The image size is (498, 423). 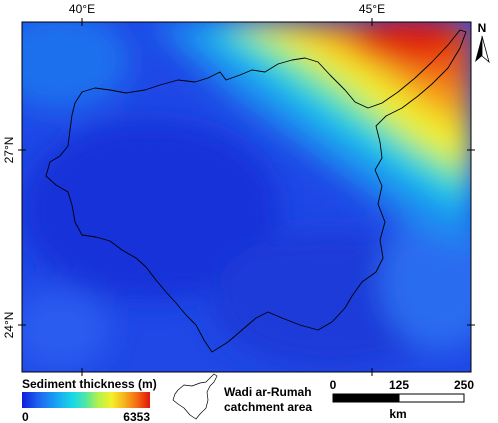 I want to click on scale-label-125: 125, so click(x=399, y=385).